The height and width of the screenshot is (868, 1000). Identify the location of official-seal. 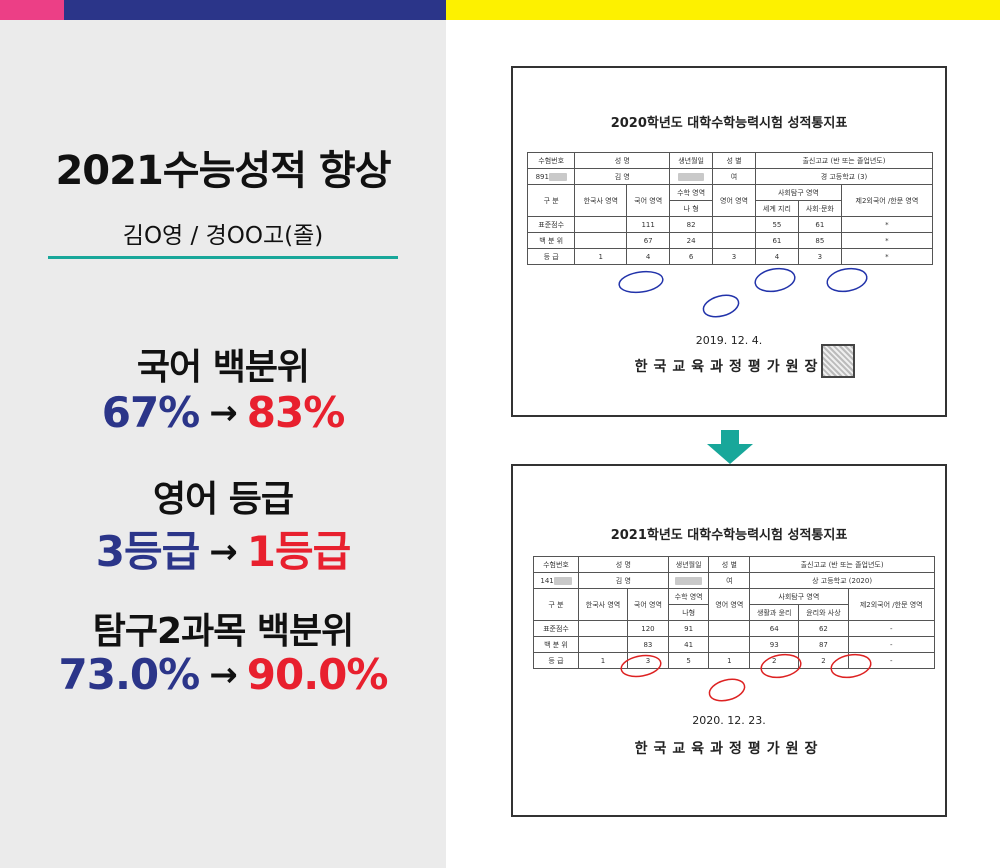
(838, 361).